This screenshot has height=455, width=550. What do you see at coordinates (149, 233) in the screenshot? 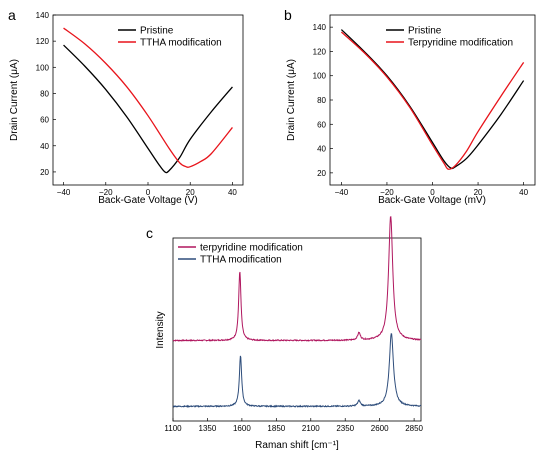
I see `panel-label-c: c` at bounding box center [149, 233].